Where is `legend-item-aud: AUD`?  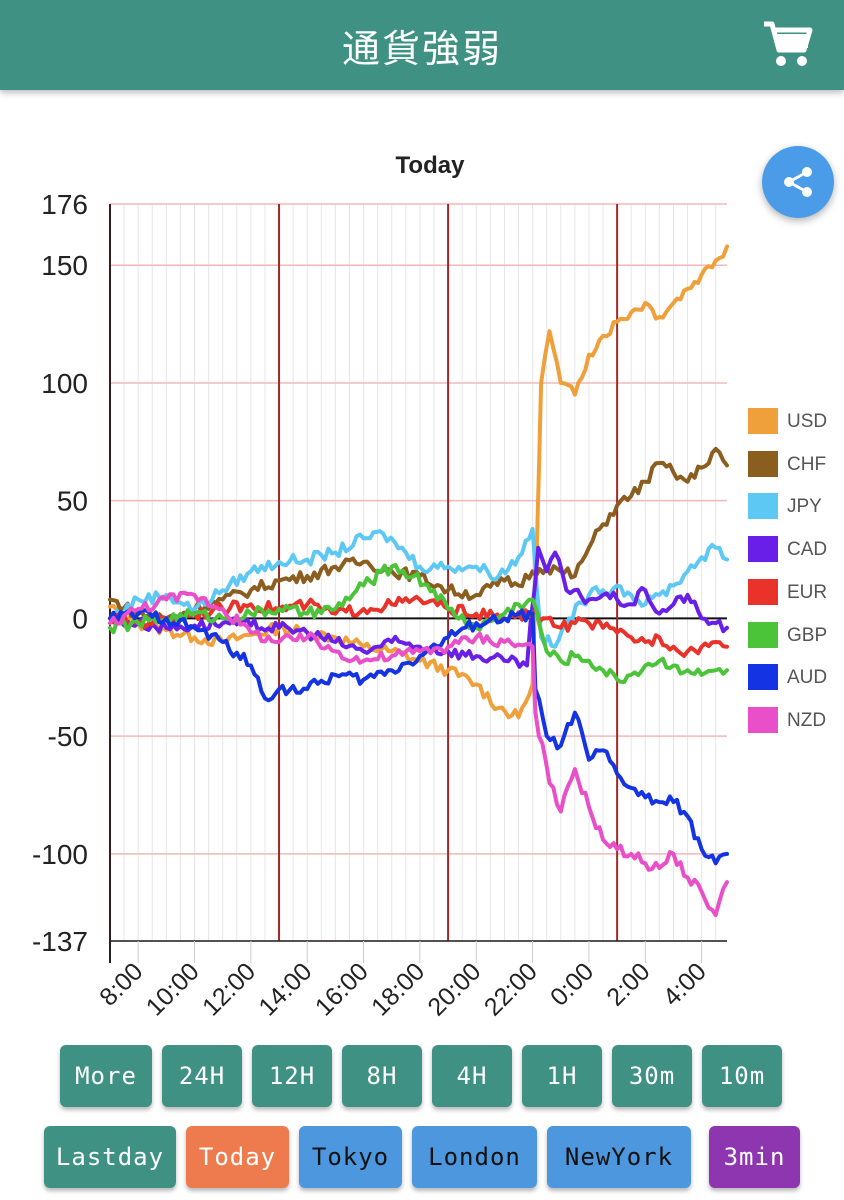
legend-item-aud: AUD is located at coordinates (796, 678).